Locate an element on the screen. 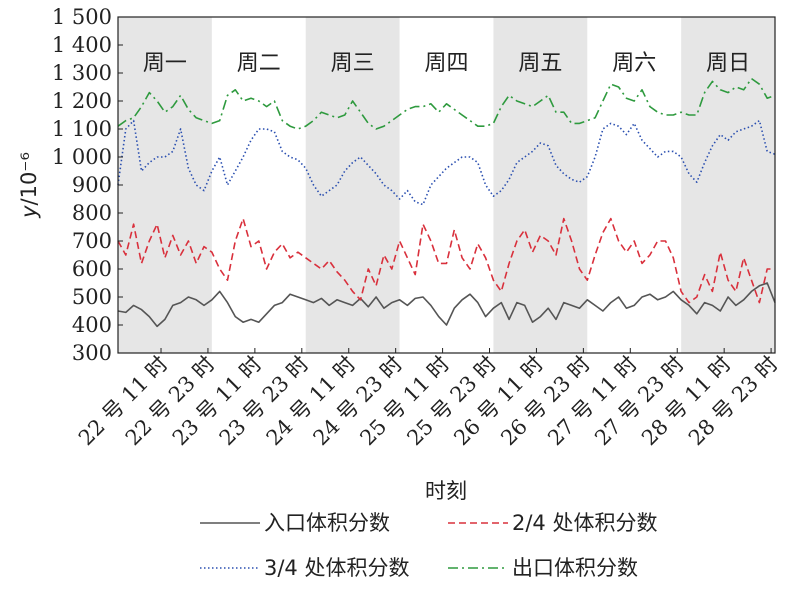  day-band-label: 周五 is located at coordinates (540, 63).